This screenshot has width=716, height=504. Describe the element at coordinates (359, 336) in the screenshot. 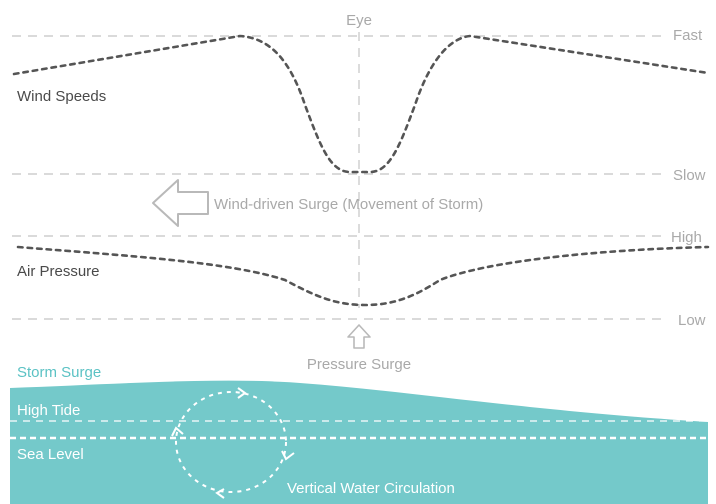

I see `arrow-up-outline-icon` at that location.